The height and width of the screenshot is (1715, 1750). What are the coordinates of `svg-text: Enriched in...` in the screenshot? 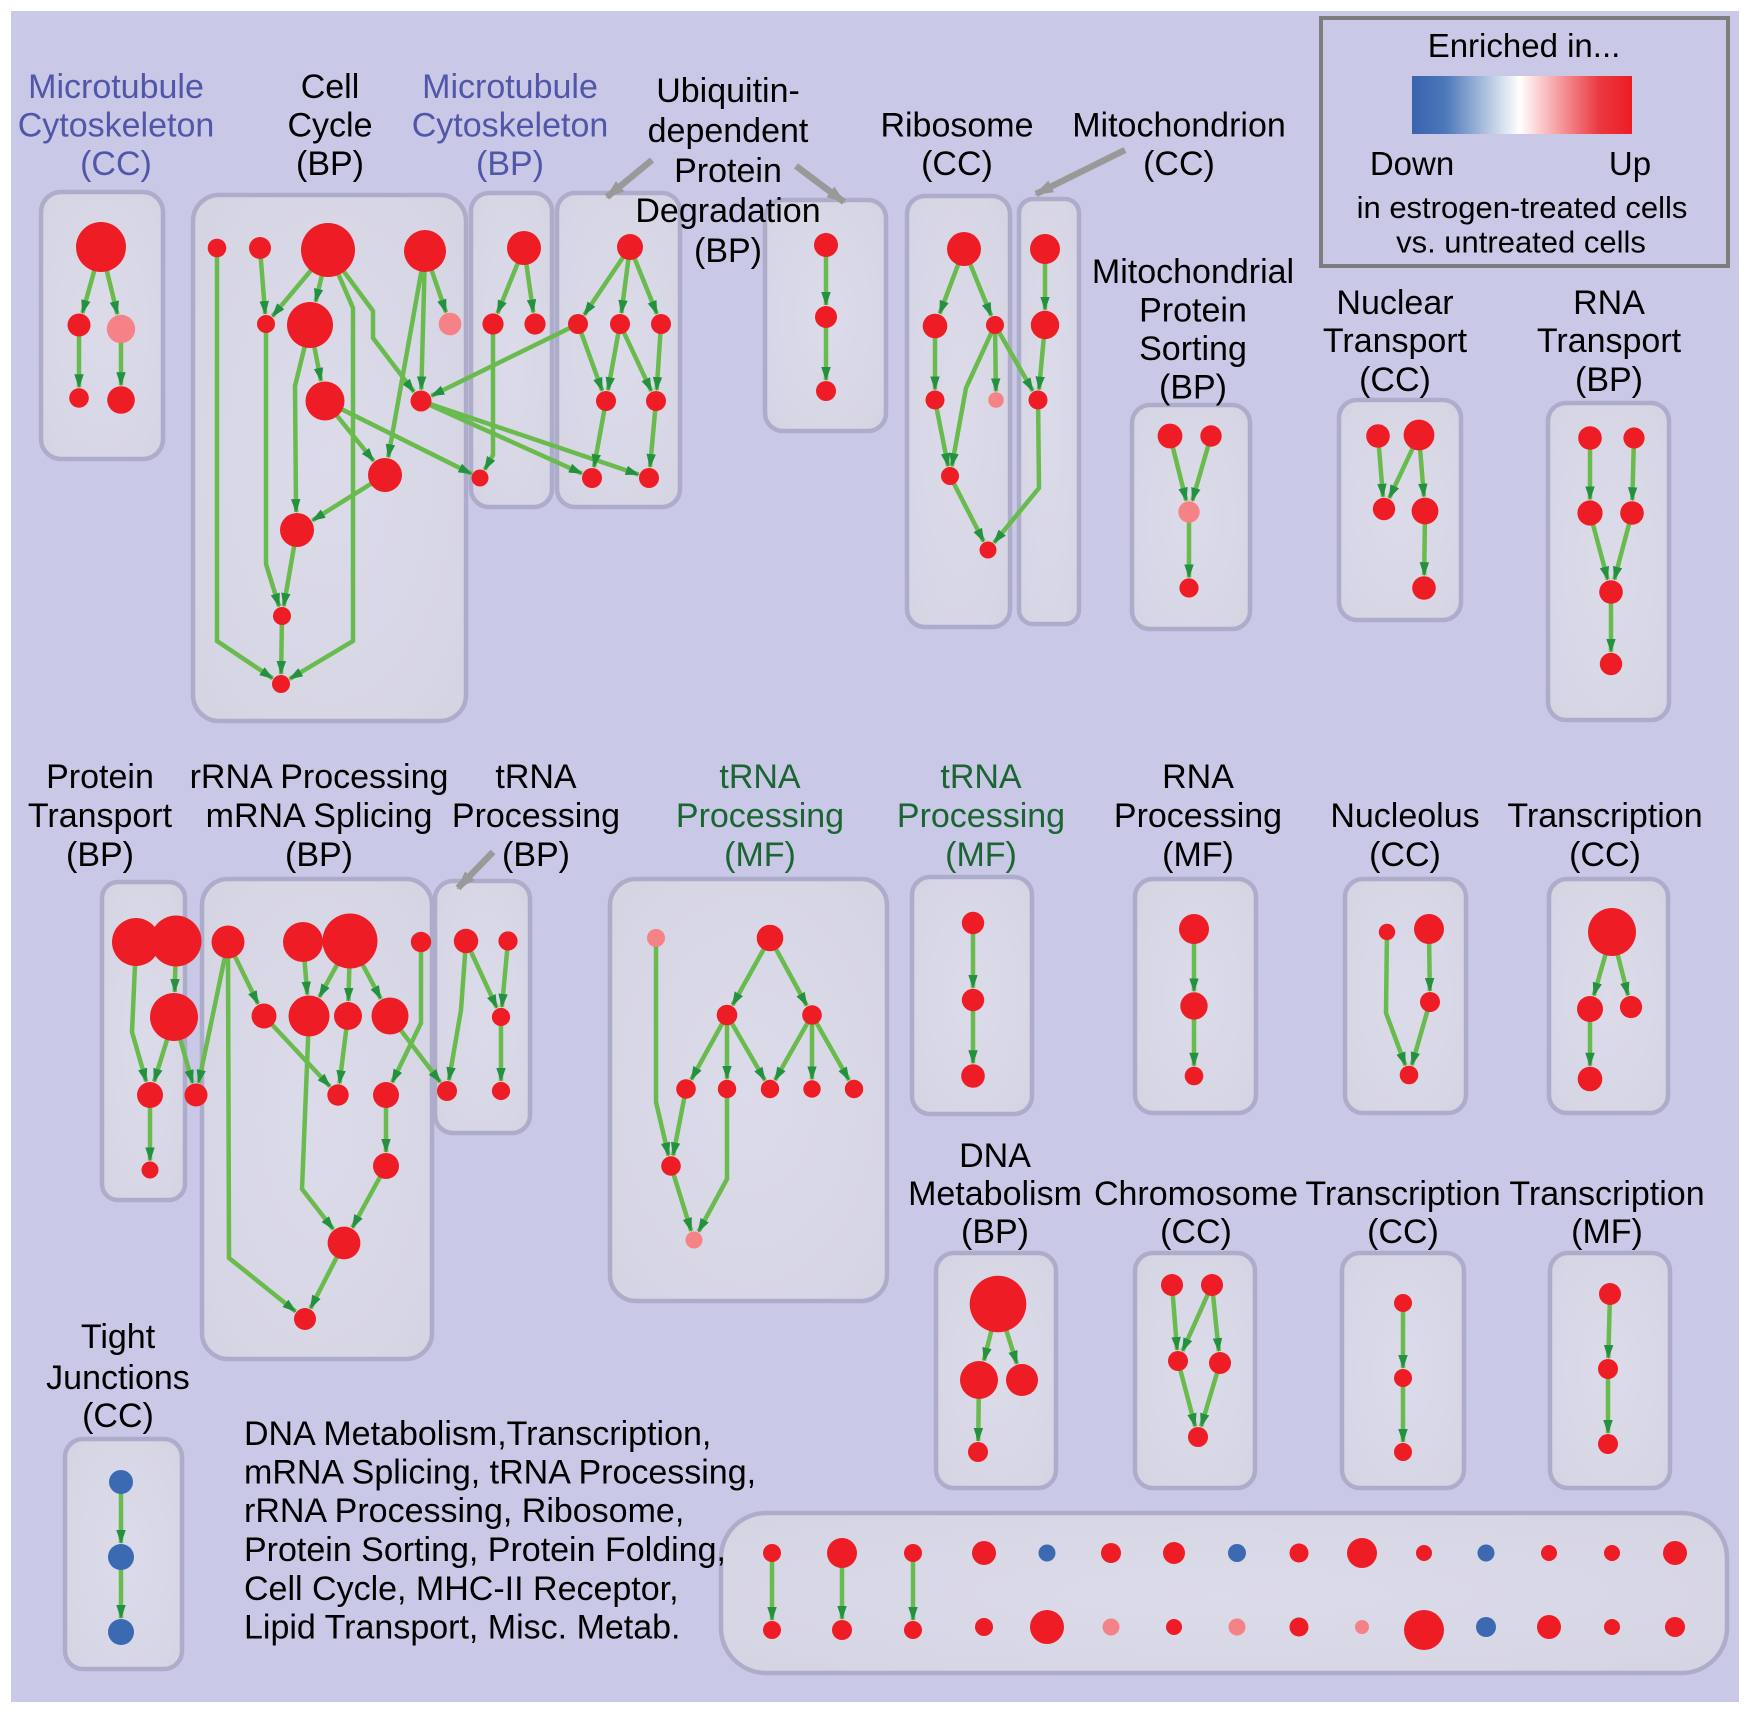 It's located at (1524, 45).